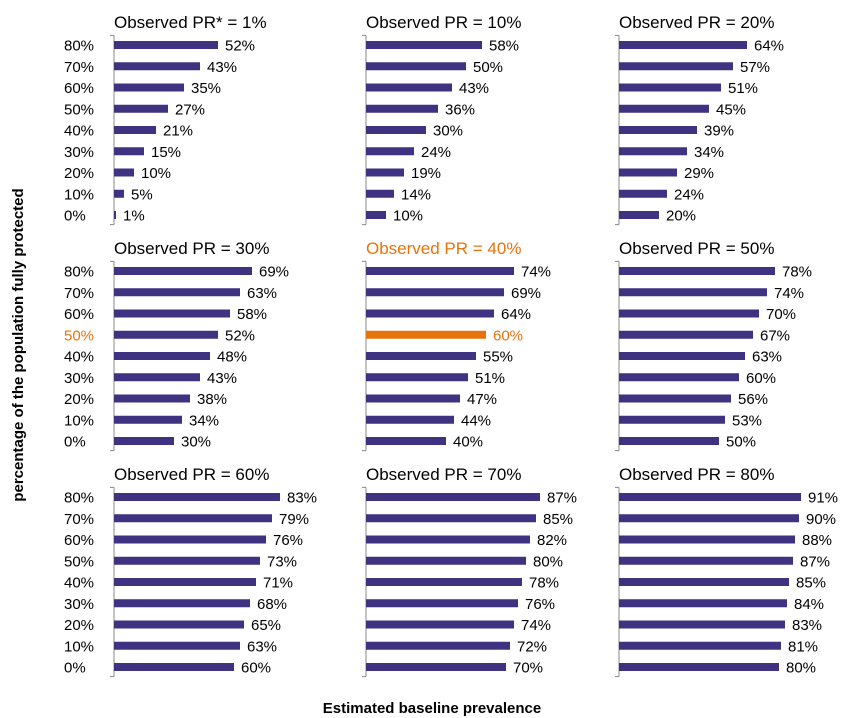 This screenshot has height=718, width=863. Describe the element at coordinates (190, 109) in the screenshot. I see `data-label: 27%` at that location.